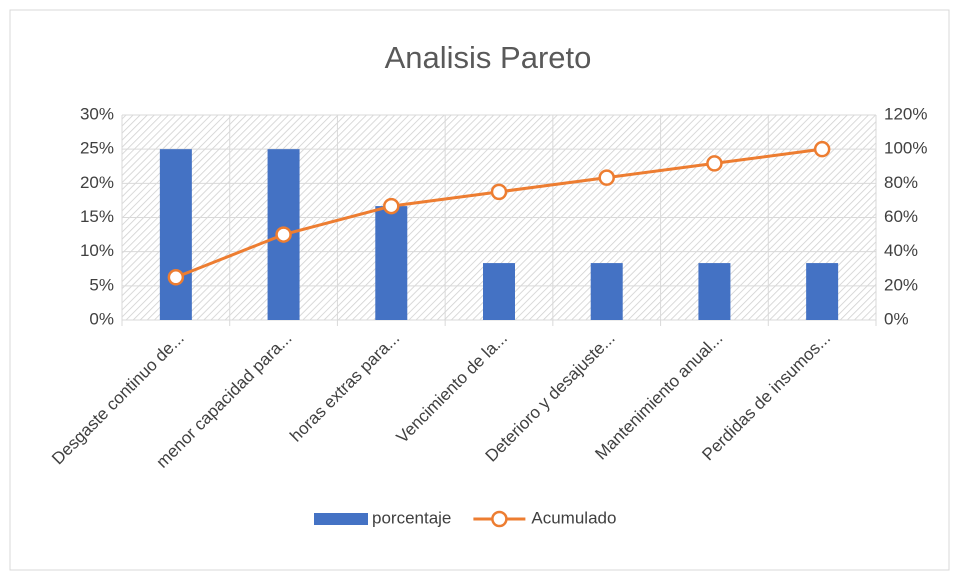  What do you see at coordinates (97, 113) in the screenshot?
I see `y-tick-label: 30%` at bounding box center [97, 113].